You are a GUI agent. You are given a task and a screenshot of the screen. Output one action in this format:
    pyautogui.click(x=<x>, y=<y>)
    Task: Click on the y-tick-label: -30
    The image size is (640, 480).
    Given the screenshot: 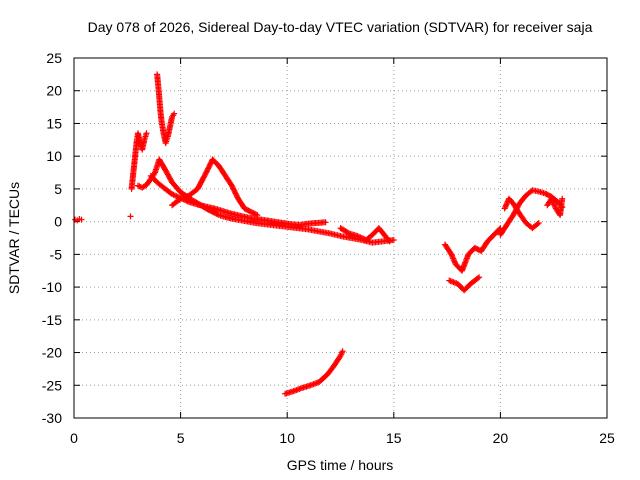 What is the action you would take?
    pyautogui.click(x=52, y=418)
    